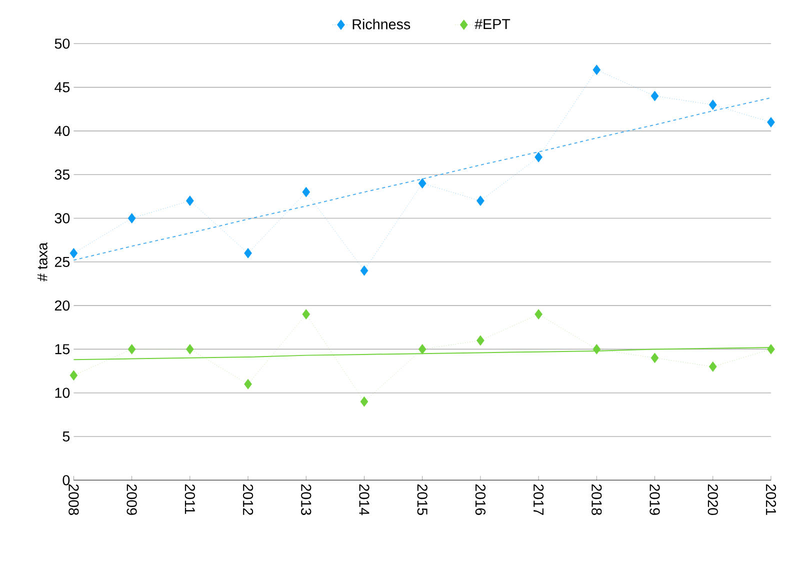 The image size is (786, 571). What do you see at coordinates (131, 499) in the screenshot?
I see `x-tick-label: 2009` at bounding box center [131, 499].